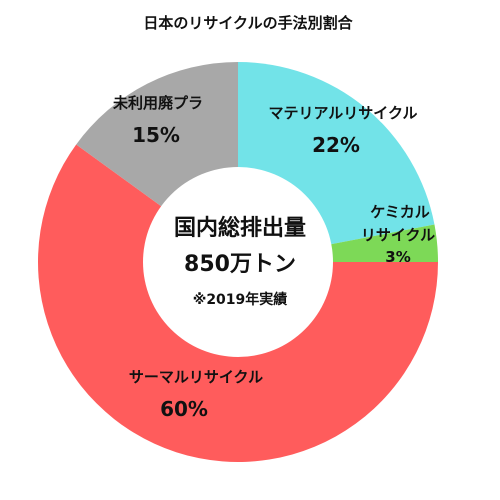 The height and width of the screenshot is (500, 500). Describe the element at coordinates (248, 23) in the screenshot. I see `chart-title: 日本のリサイクルの手法別割合` at that location.